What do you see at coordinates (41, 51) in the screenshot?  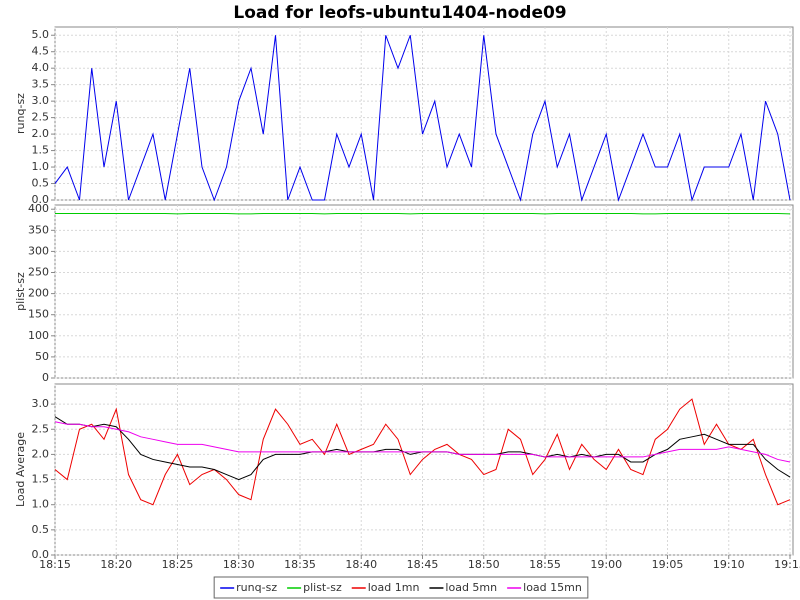 I see `y-tick-label: 4.5` at bounding box center [41, 51].